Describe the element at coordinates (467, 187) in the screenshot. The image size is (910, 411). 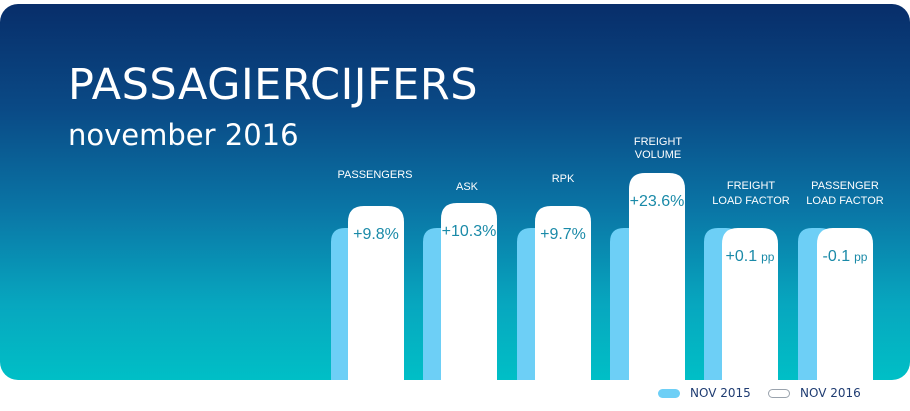
I see `category-label-ask-0: ASK` at that location.